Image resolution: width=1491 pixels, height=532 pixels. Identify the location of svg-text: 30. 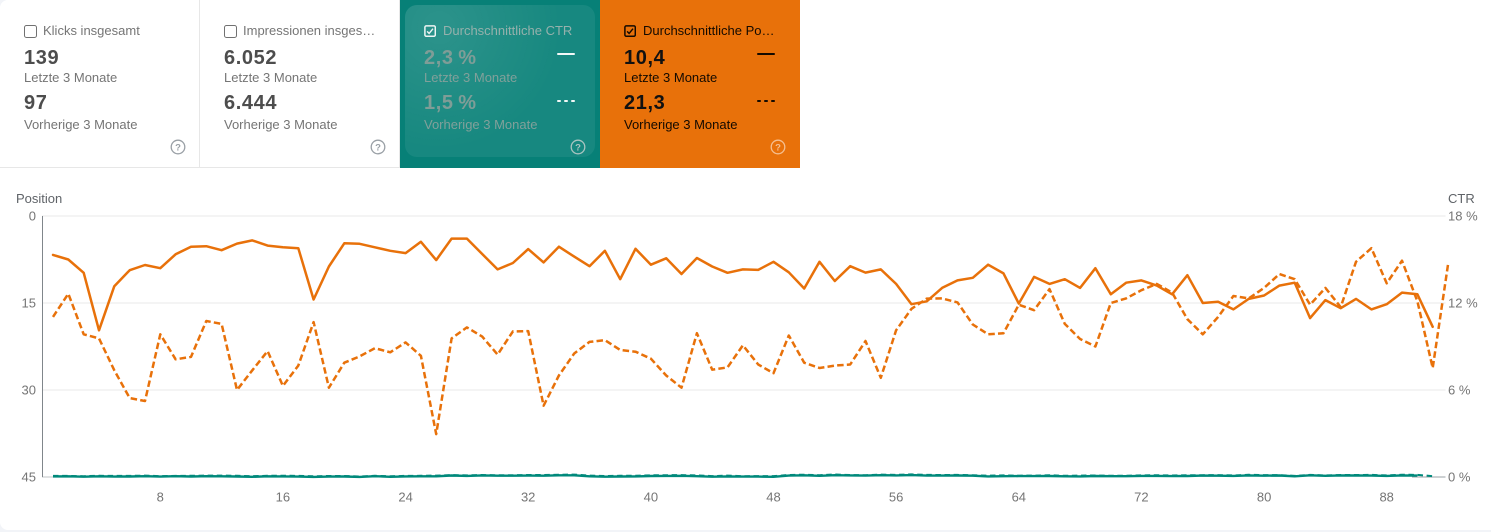
(29, 390).